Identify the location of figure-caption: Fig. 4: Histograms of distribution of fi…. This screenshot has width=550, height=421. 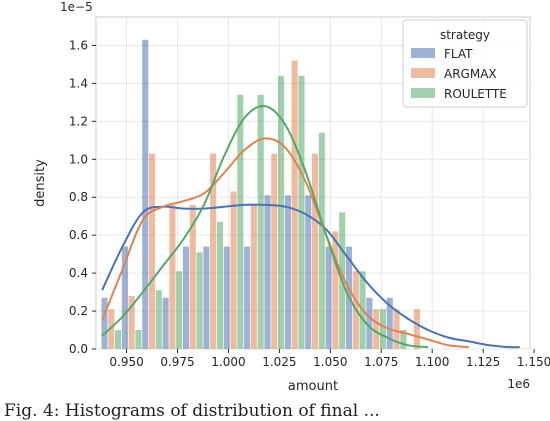
(192, 411).